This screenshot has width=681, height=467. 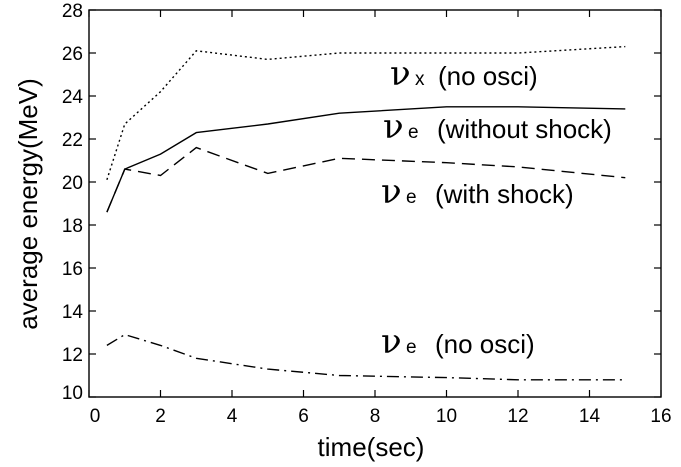 I want to click on y-axis-title: average energy(MeV), so click(x=28, y=203).